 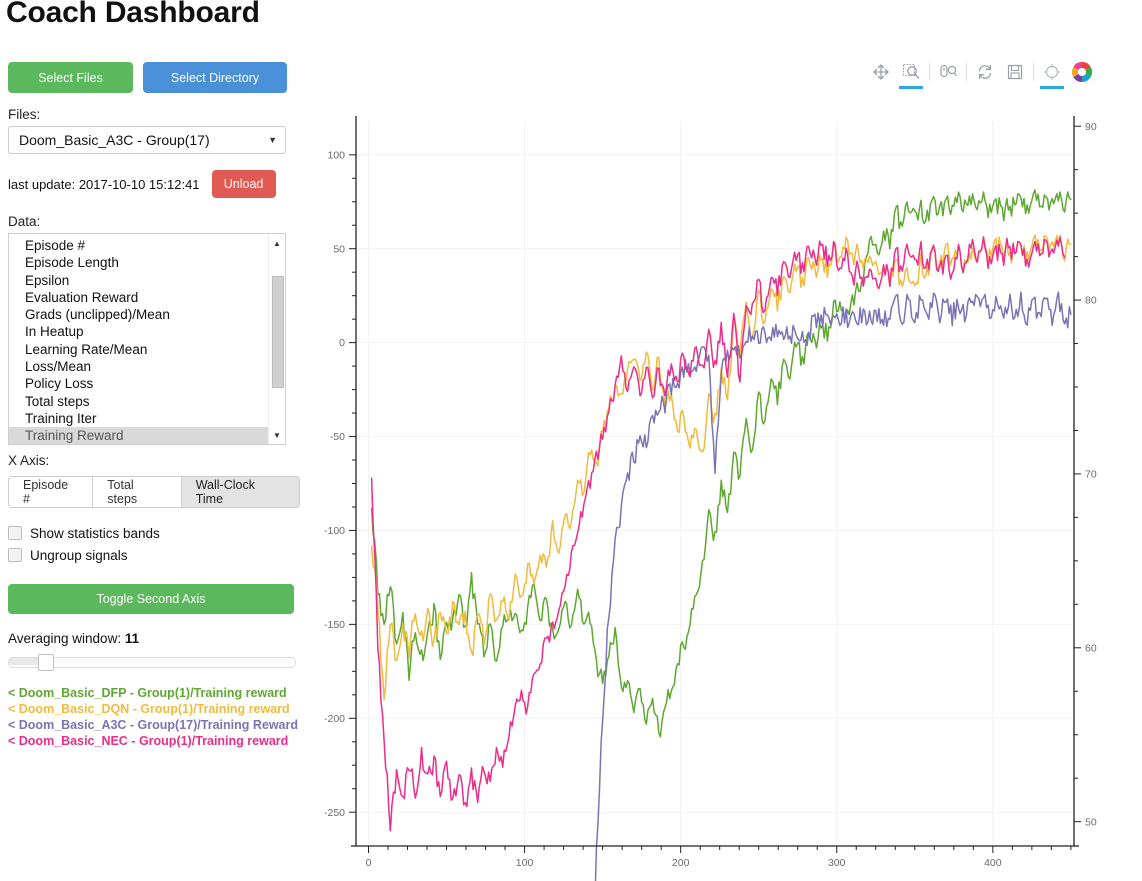 I want to click on svg-text: -100, so click(x=334, y=531).